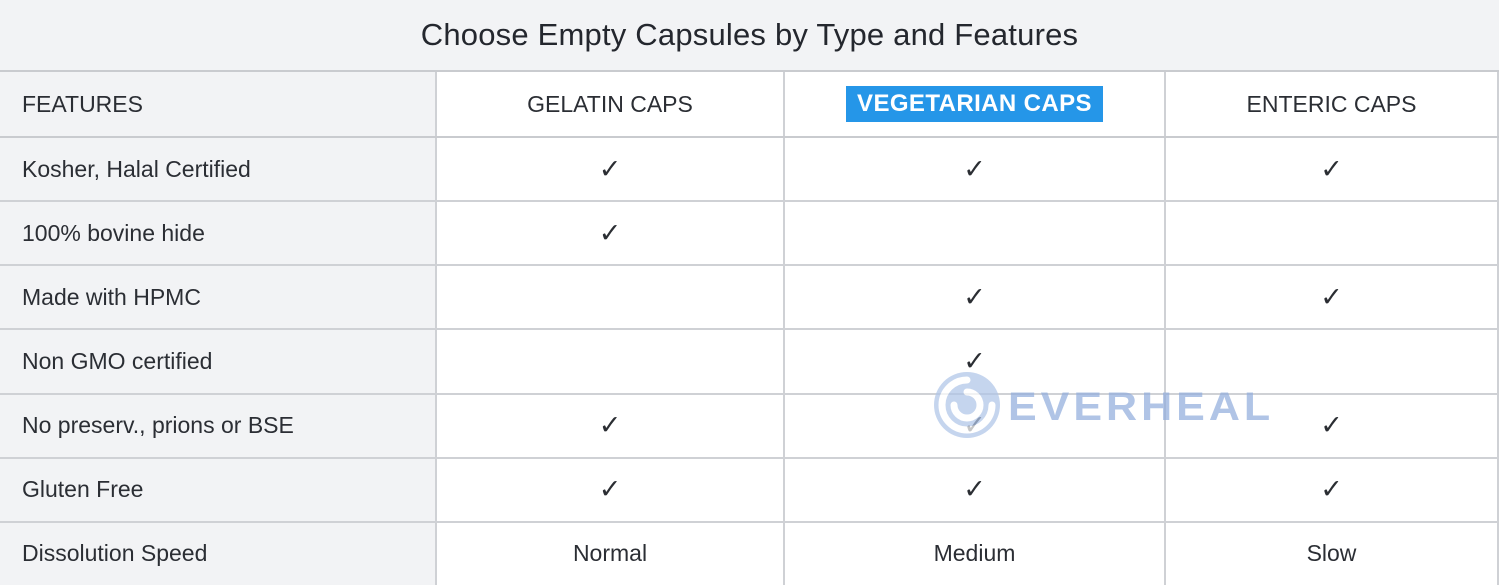 The image size is (1499, 585). What do you see at coordinates (611, 553) in the screenshot?
I see `value-cell-gelatin: Normal` at bounding box center [611, 553].